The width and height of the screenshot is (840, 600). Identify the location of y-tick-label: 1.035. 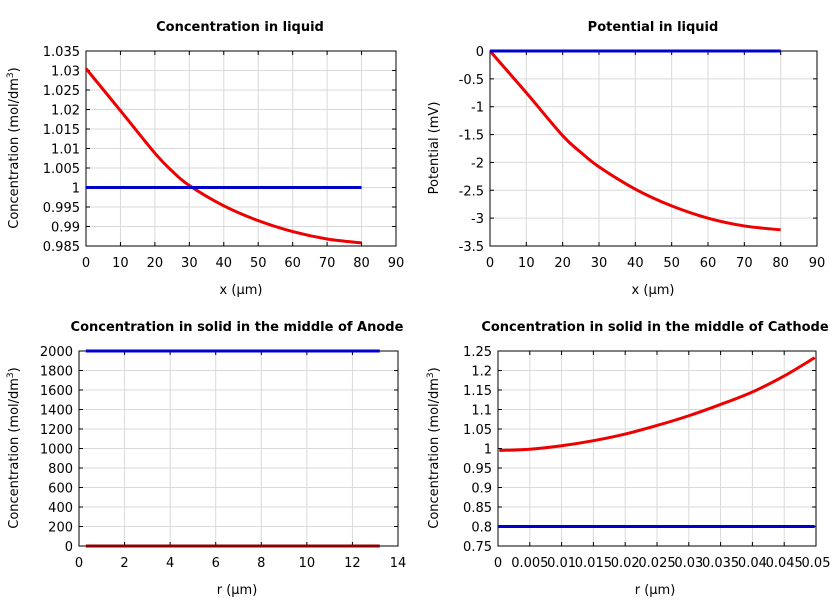
(61, 52).